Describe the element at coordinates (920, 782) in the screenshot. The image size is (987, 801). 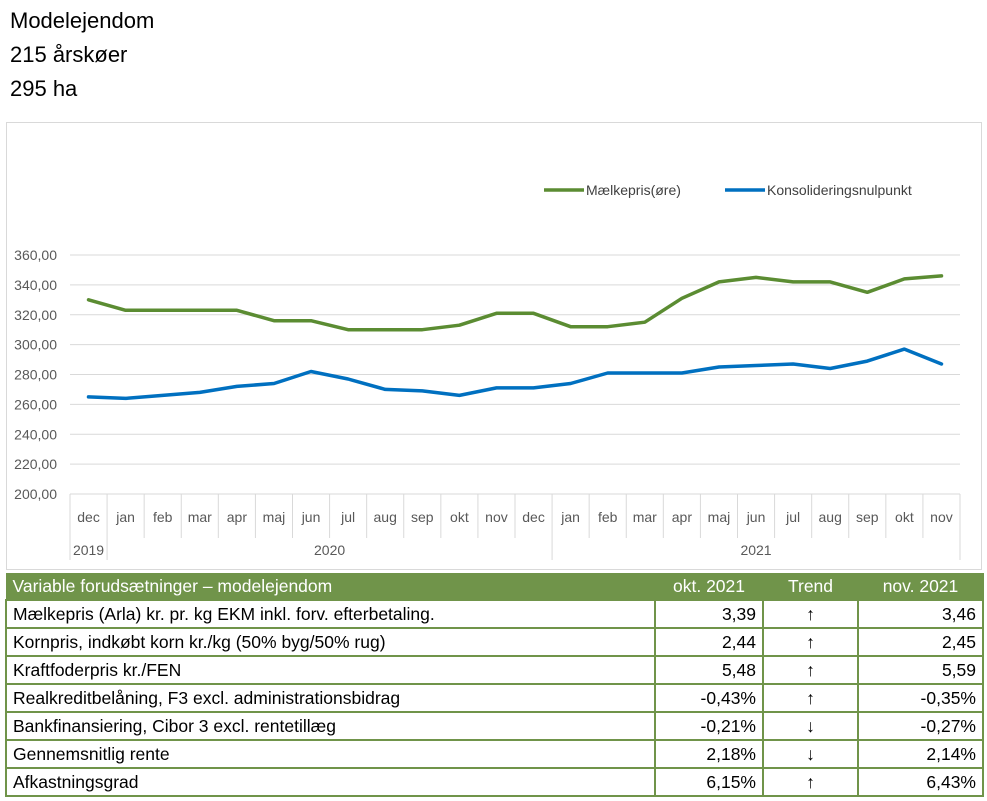
I see `row-value-nov: 6,43%` at that location.